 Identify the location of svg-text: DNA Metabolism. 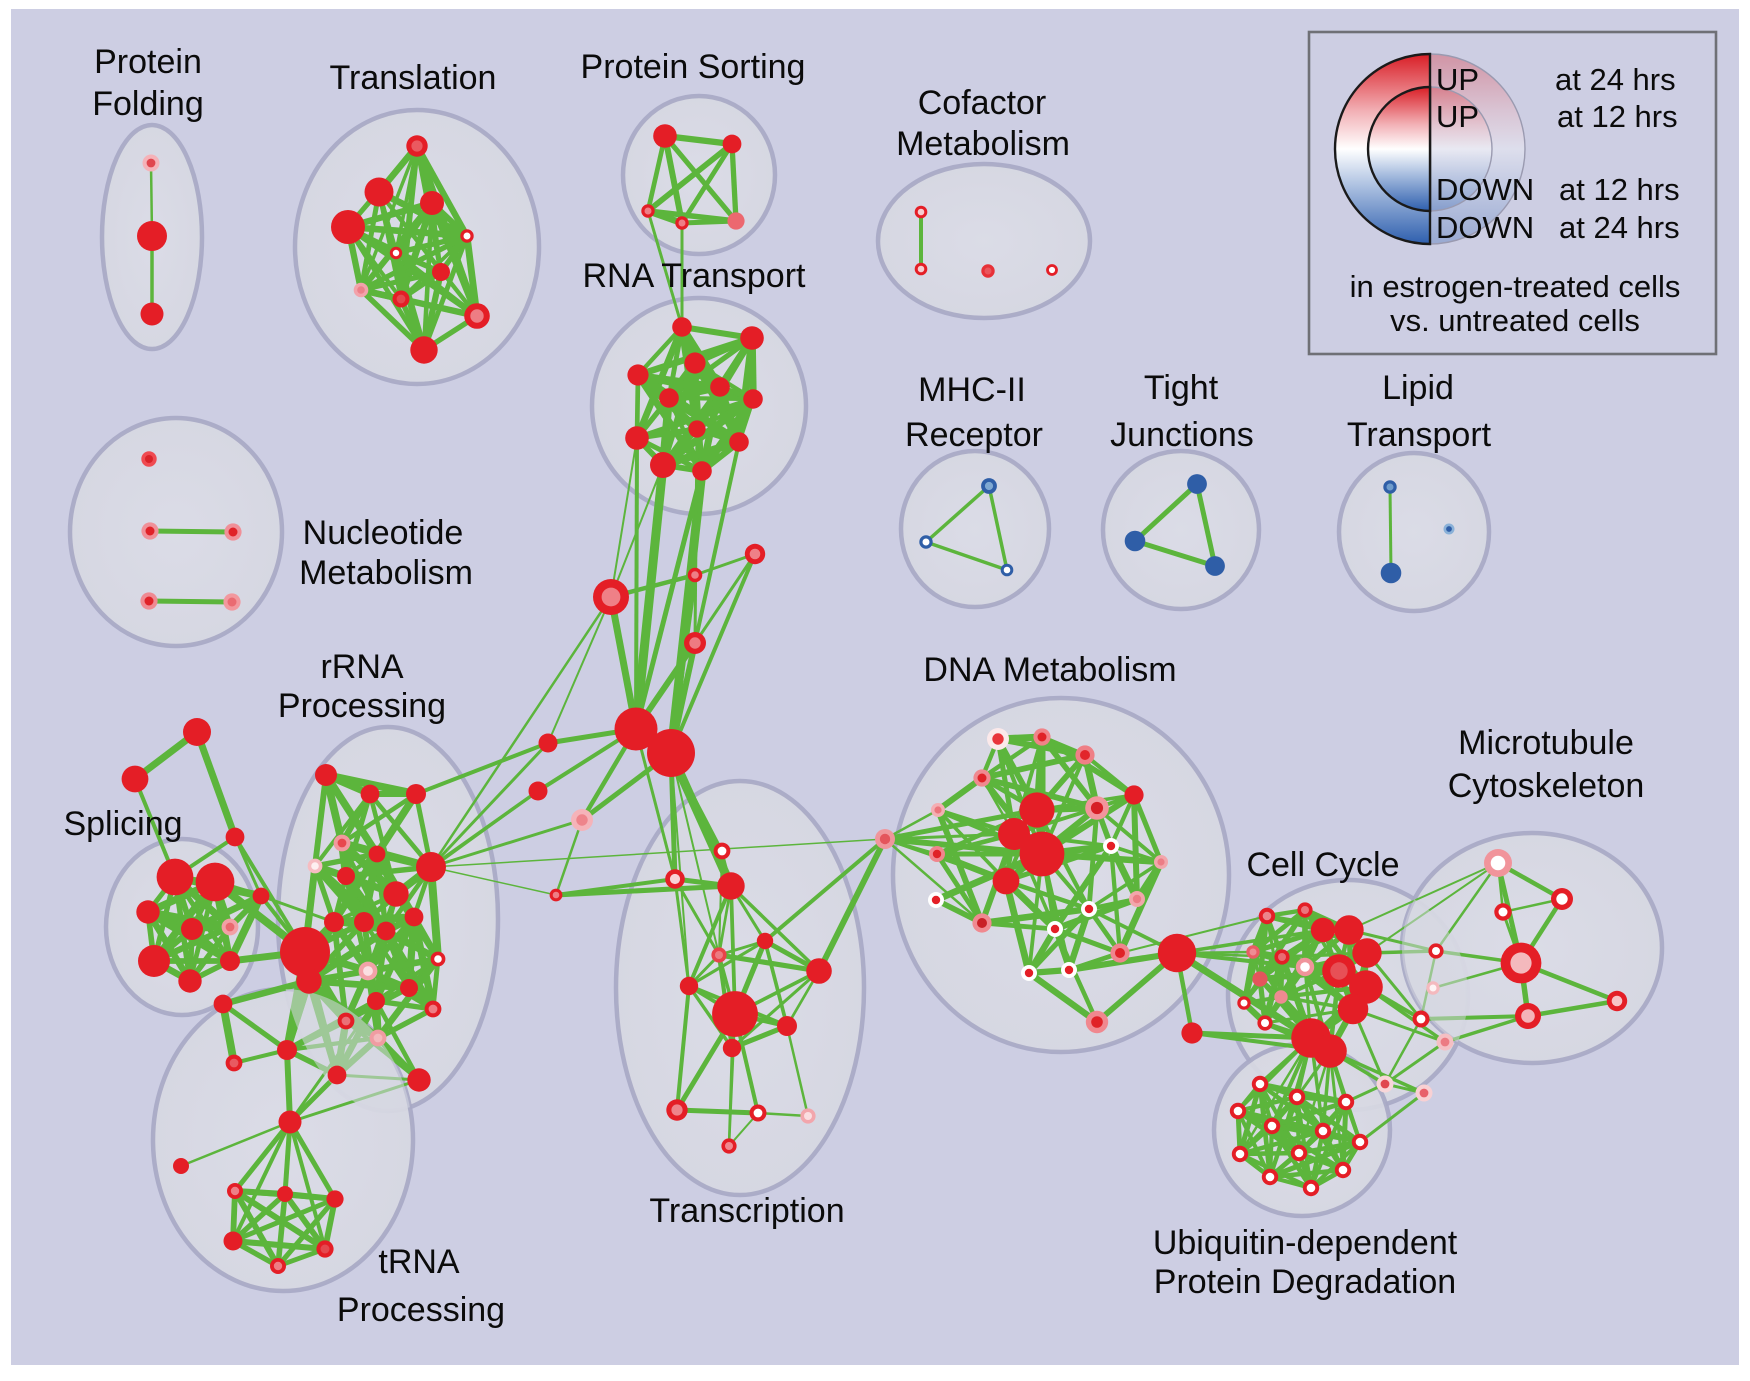
(1049, 670).